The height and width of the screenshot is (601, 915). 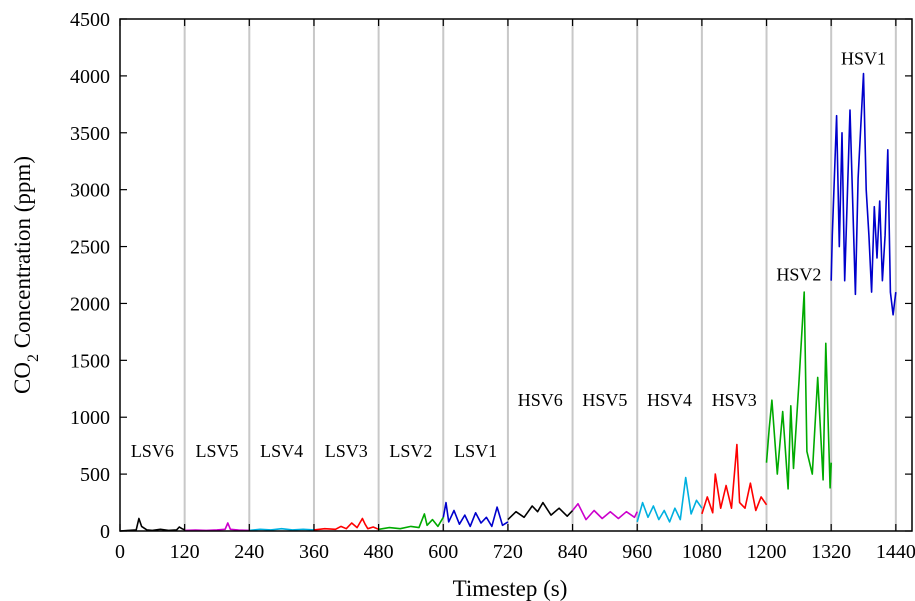 I want to click on x-tick-label: 1080, so click(x=702, y=552).